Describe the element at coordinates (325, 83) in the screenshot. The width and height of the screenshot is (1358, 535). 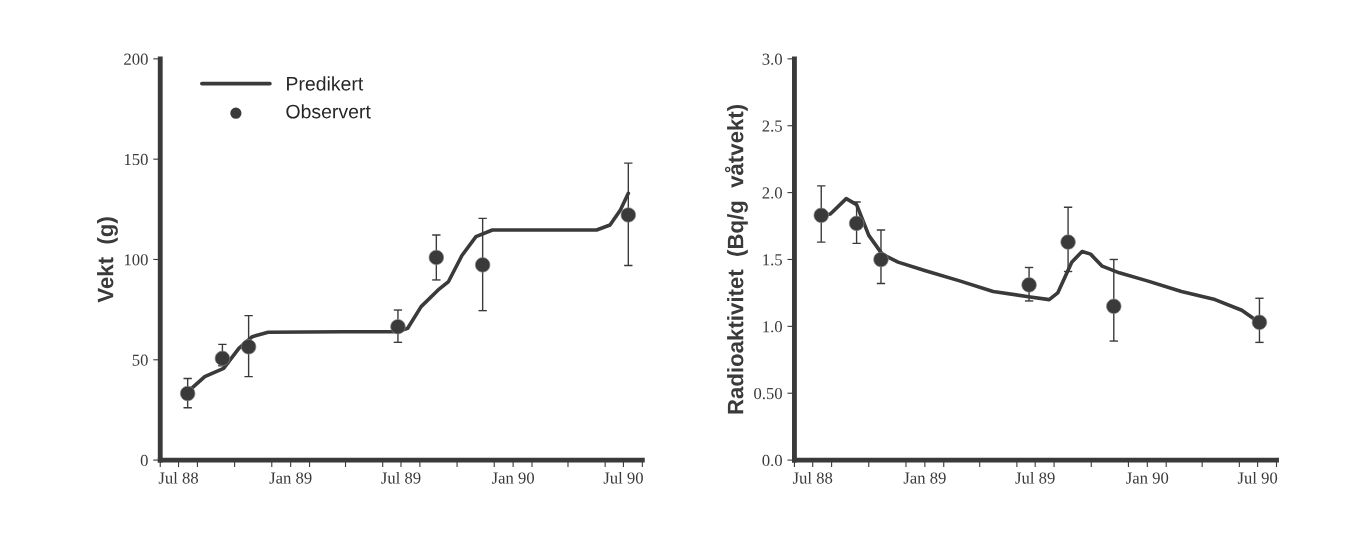
I see `legend-label: Predikert` at that location.